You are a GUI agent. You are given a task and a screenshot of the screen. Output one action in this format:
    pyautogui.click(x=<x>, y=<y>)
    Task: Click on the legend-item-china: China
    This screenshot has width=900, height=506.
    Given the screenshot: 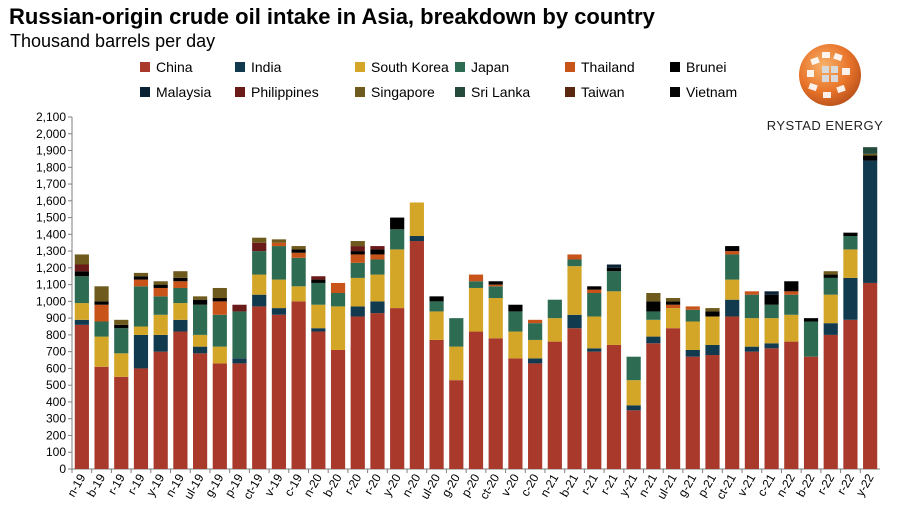 What is the action you would take?
    pyautogui.click(x=166, y=67)
    